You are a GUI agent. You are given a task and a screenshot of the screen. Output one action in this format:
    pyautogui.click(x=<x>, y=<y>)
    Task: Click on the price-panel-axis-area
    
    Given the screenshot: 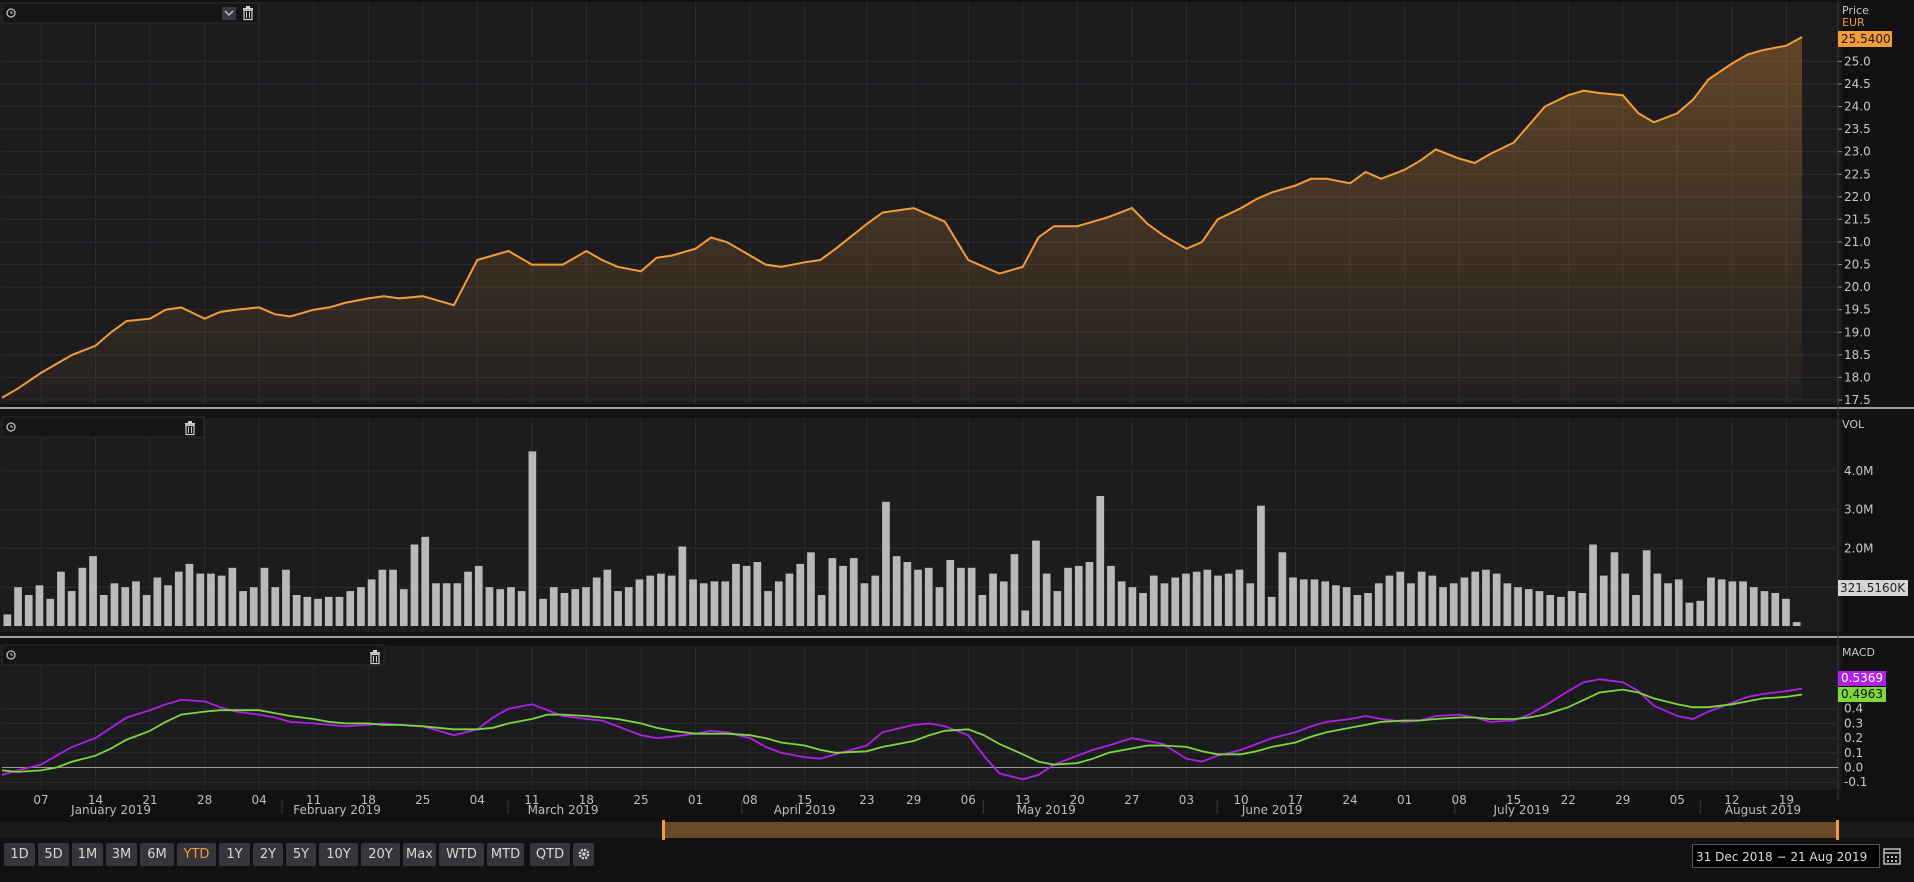 What is the action you would take?
    pyautogui.click(x=1840, y=203)
    